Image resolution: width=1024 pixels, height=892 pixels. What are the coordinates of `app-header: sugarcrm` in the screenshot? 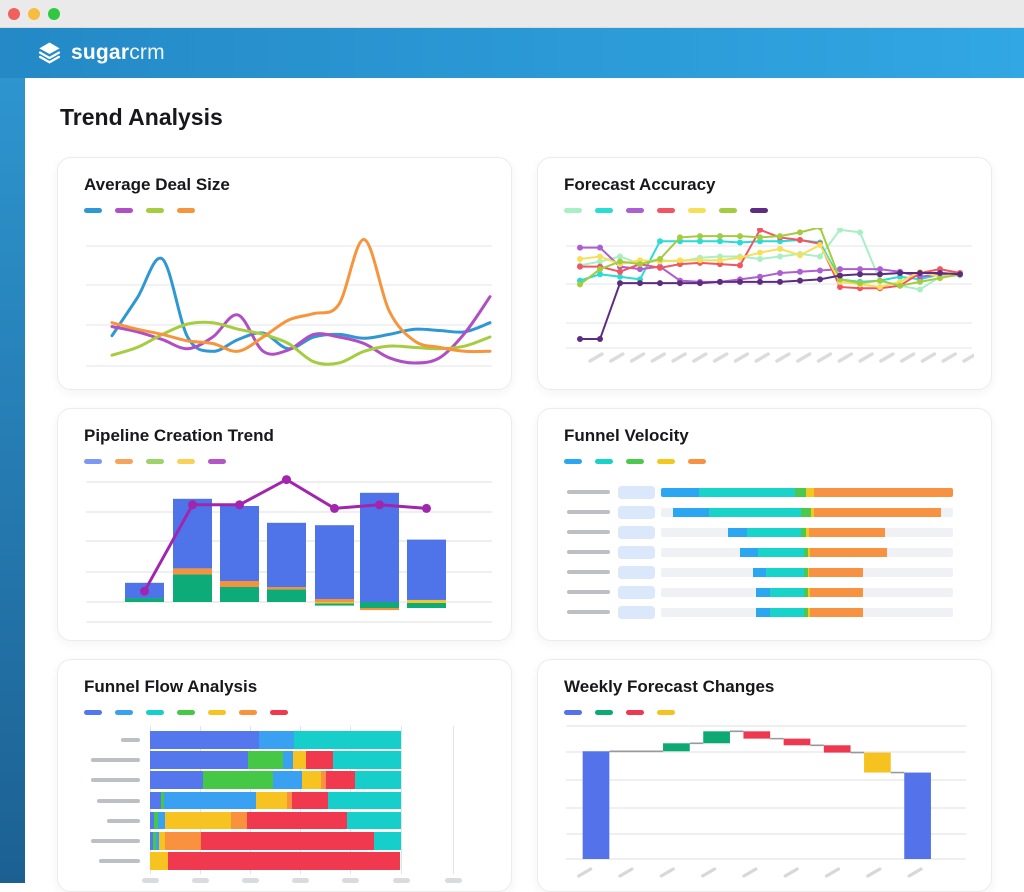 It's located at (512, 53).